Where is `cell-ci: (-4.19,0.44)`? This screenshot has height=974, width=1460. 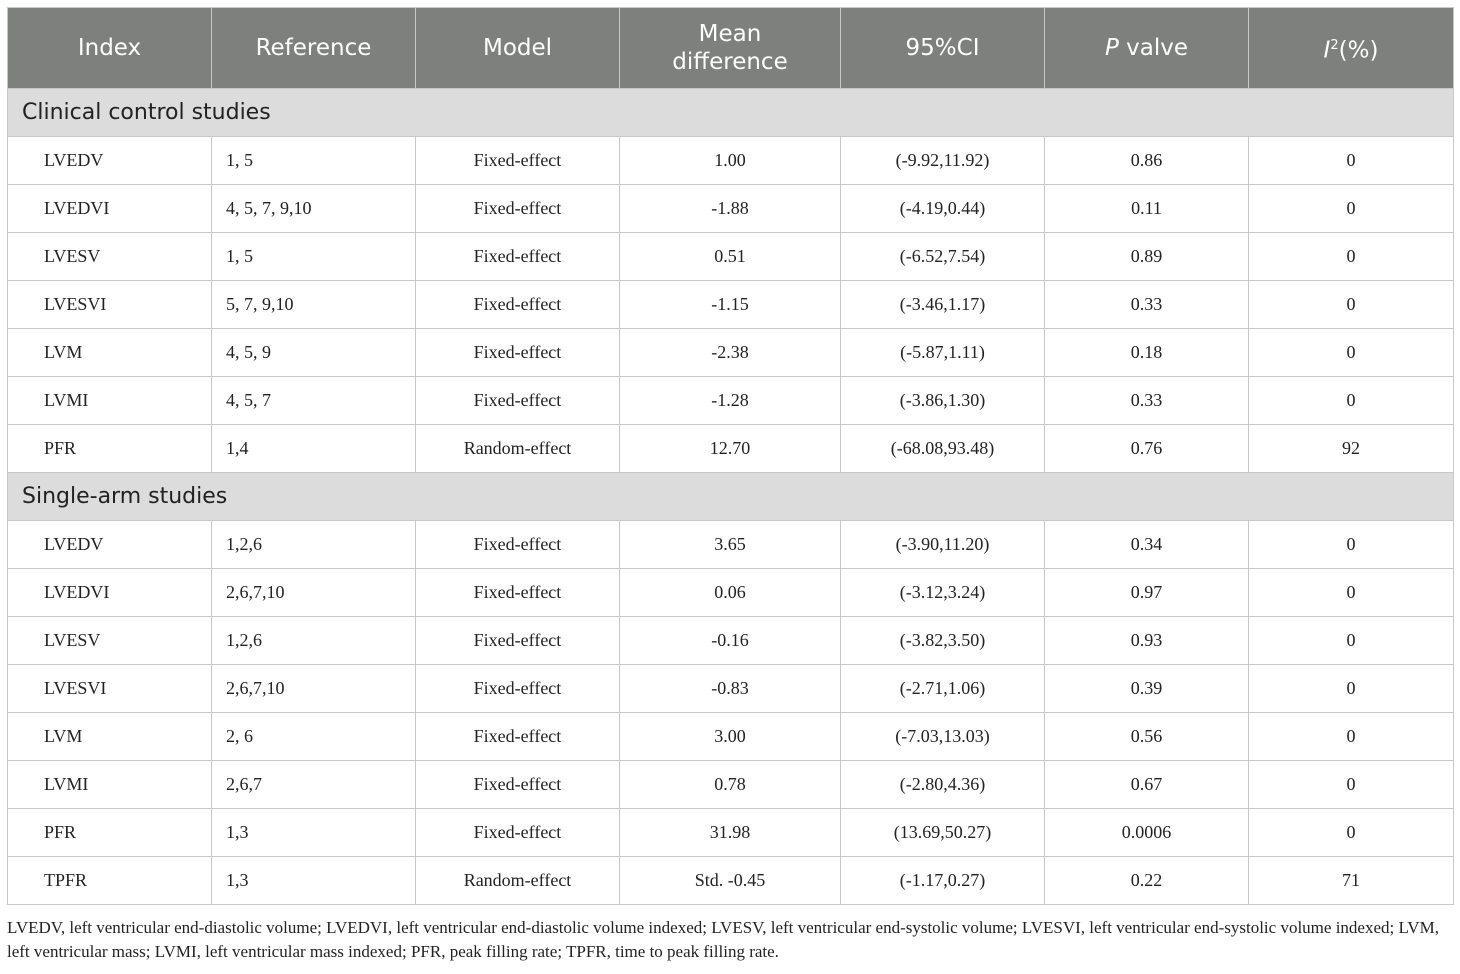
cell-ci: (-4.19,0.44) is located at coordinates (942, 208).